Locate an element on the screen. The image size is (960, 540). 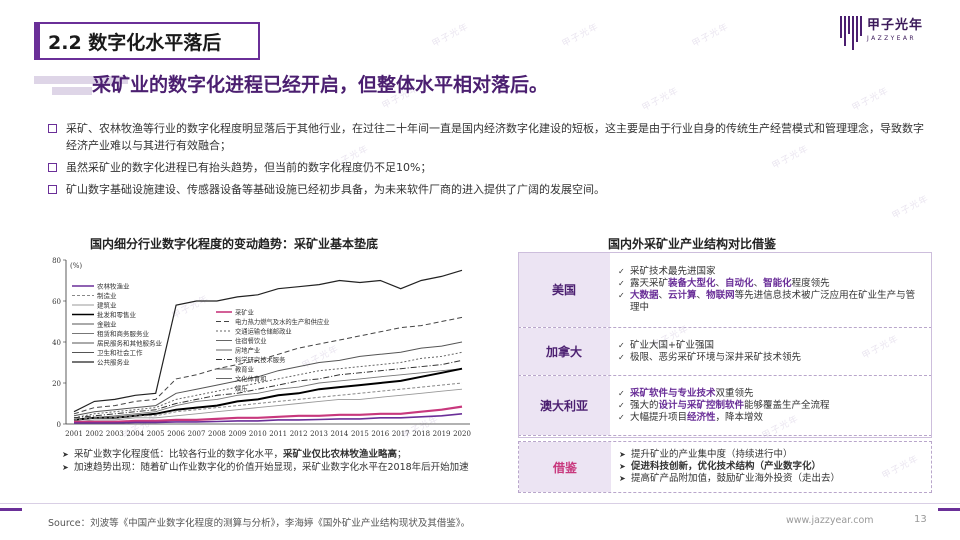
comparison-row: 加拿大 ✓ 矿业大国+矿业强国 ✓ 极限、恶劣采矿环境与深井采矿技术领先 is located at coordinates (725, 352).